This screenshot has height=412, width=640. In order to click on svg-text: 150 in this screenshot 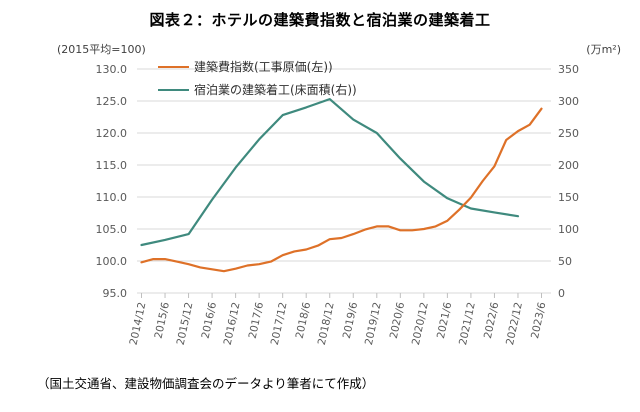, I will do `click(568, 197)`.